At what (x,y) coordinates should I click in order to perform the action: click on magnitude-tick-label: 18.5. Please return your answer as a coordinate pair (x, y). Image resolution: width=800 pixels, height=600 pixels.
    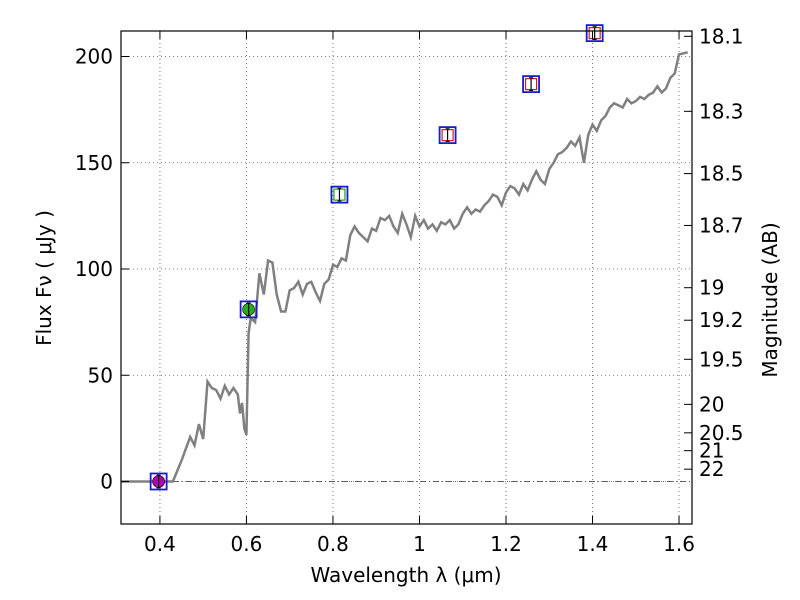
    Looking at the image, I should click on (721, 174).